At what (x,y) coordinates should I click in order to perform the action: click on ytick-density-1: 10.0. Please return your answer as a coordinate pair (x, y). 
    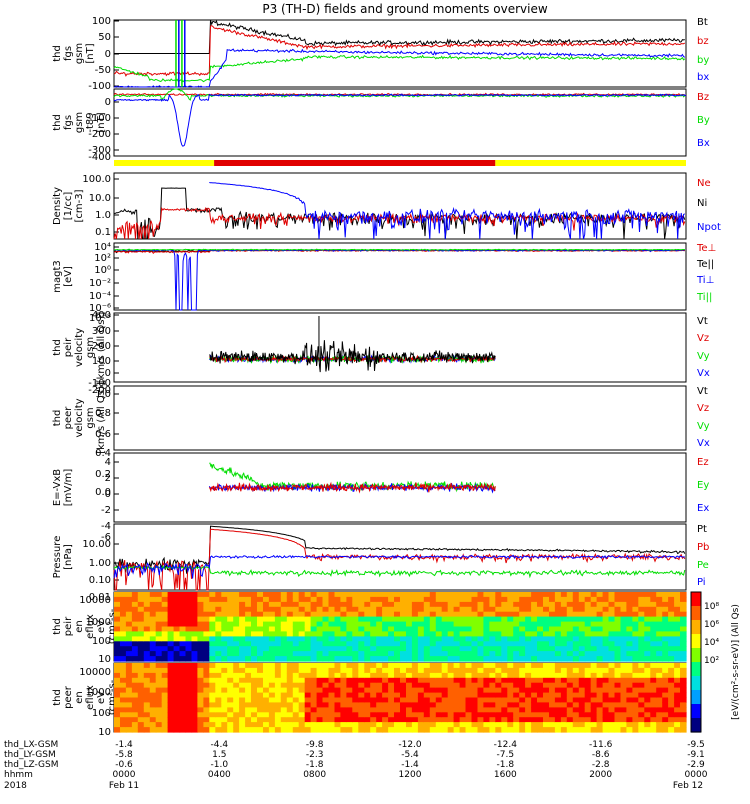
    Looking at the image, I should click on (100, 198).